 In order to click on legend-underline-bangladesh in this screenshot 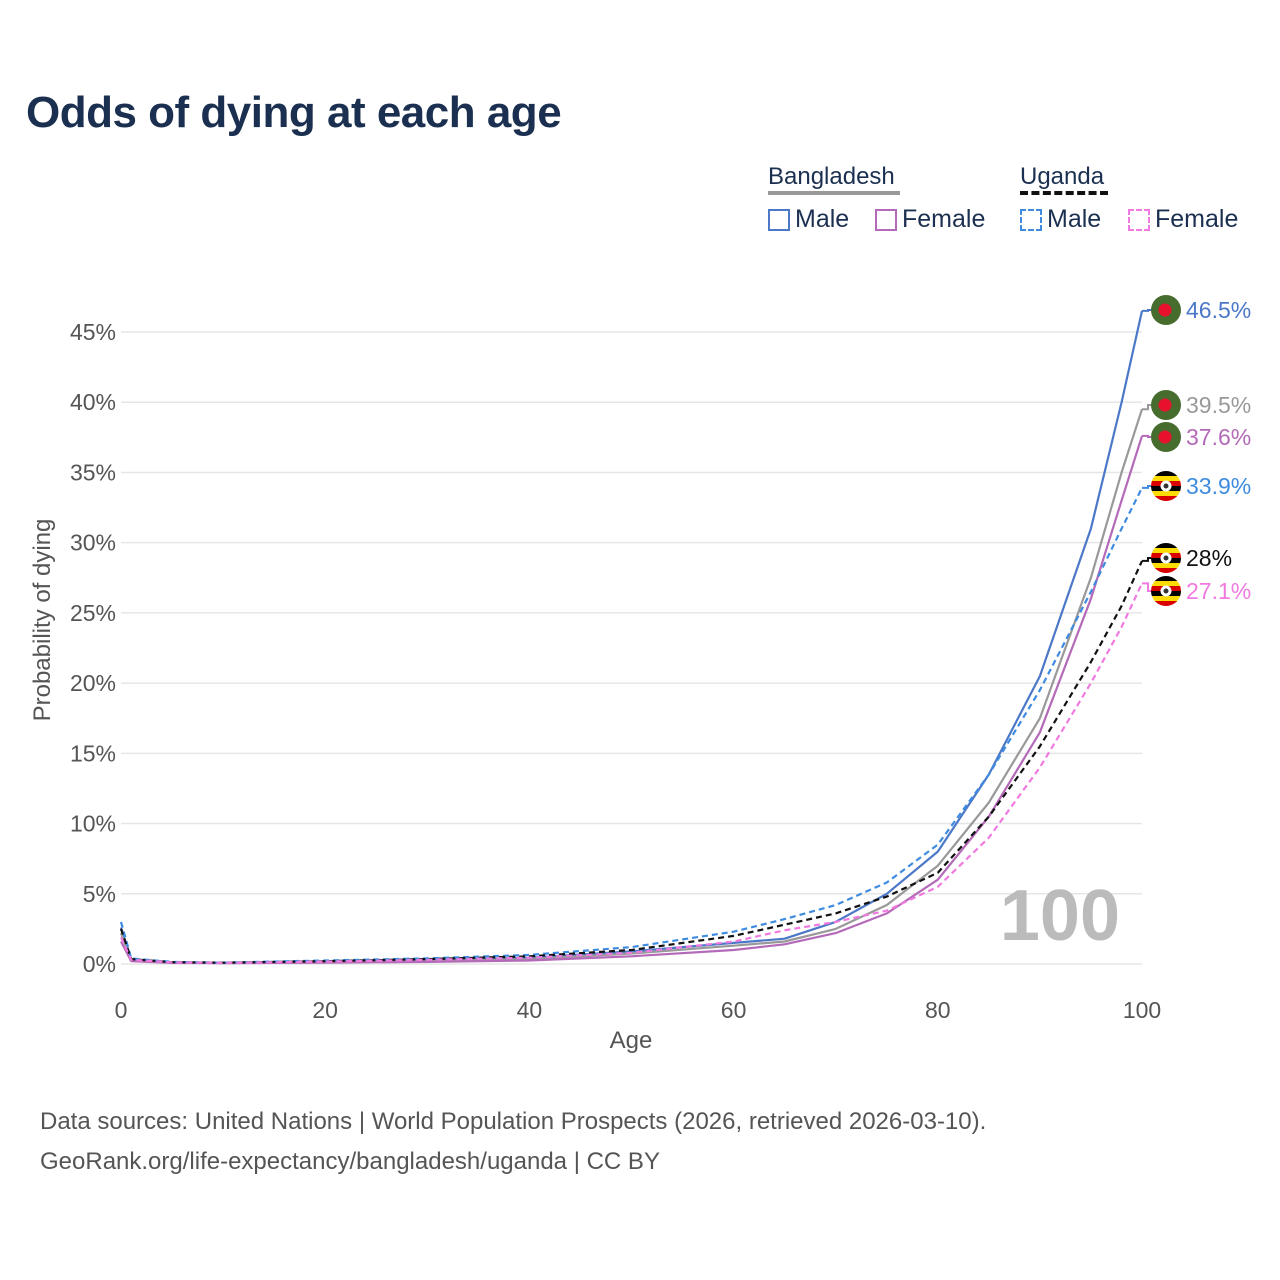, I will do `click(834, 193)`.